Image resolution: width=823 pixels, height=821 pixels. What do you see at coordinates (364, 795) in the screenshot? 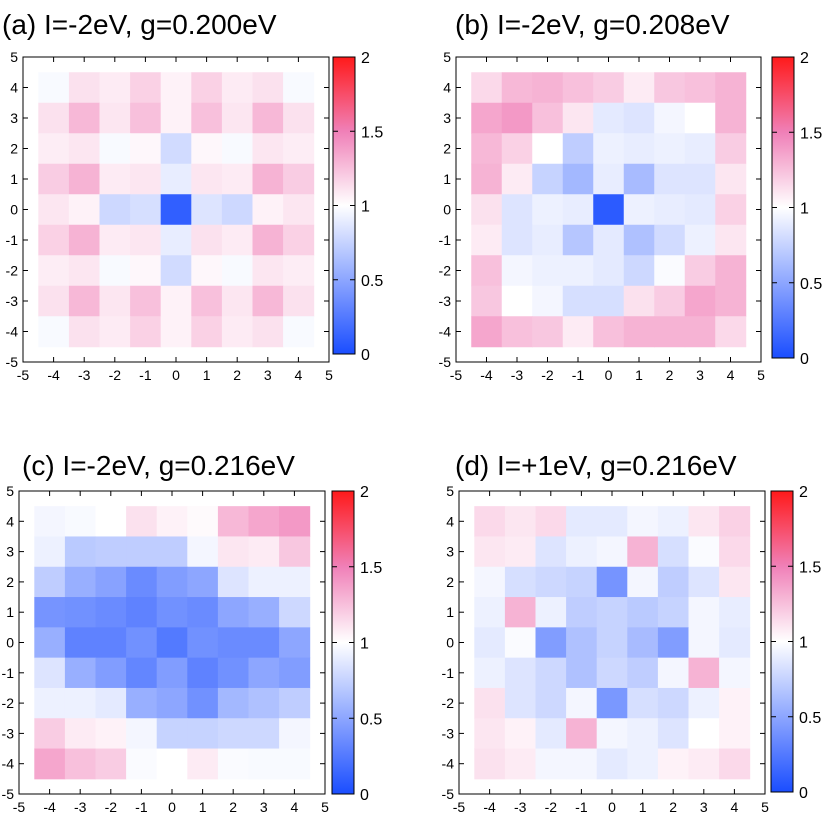
I see `colorbar-tick-label: 0` at bounding box center [364, 795].